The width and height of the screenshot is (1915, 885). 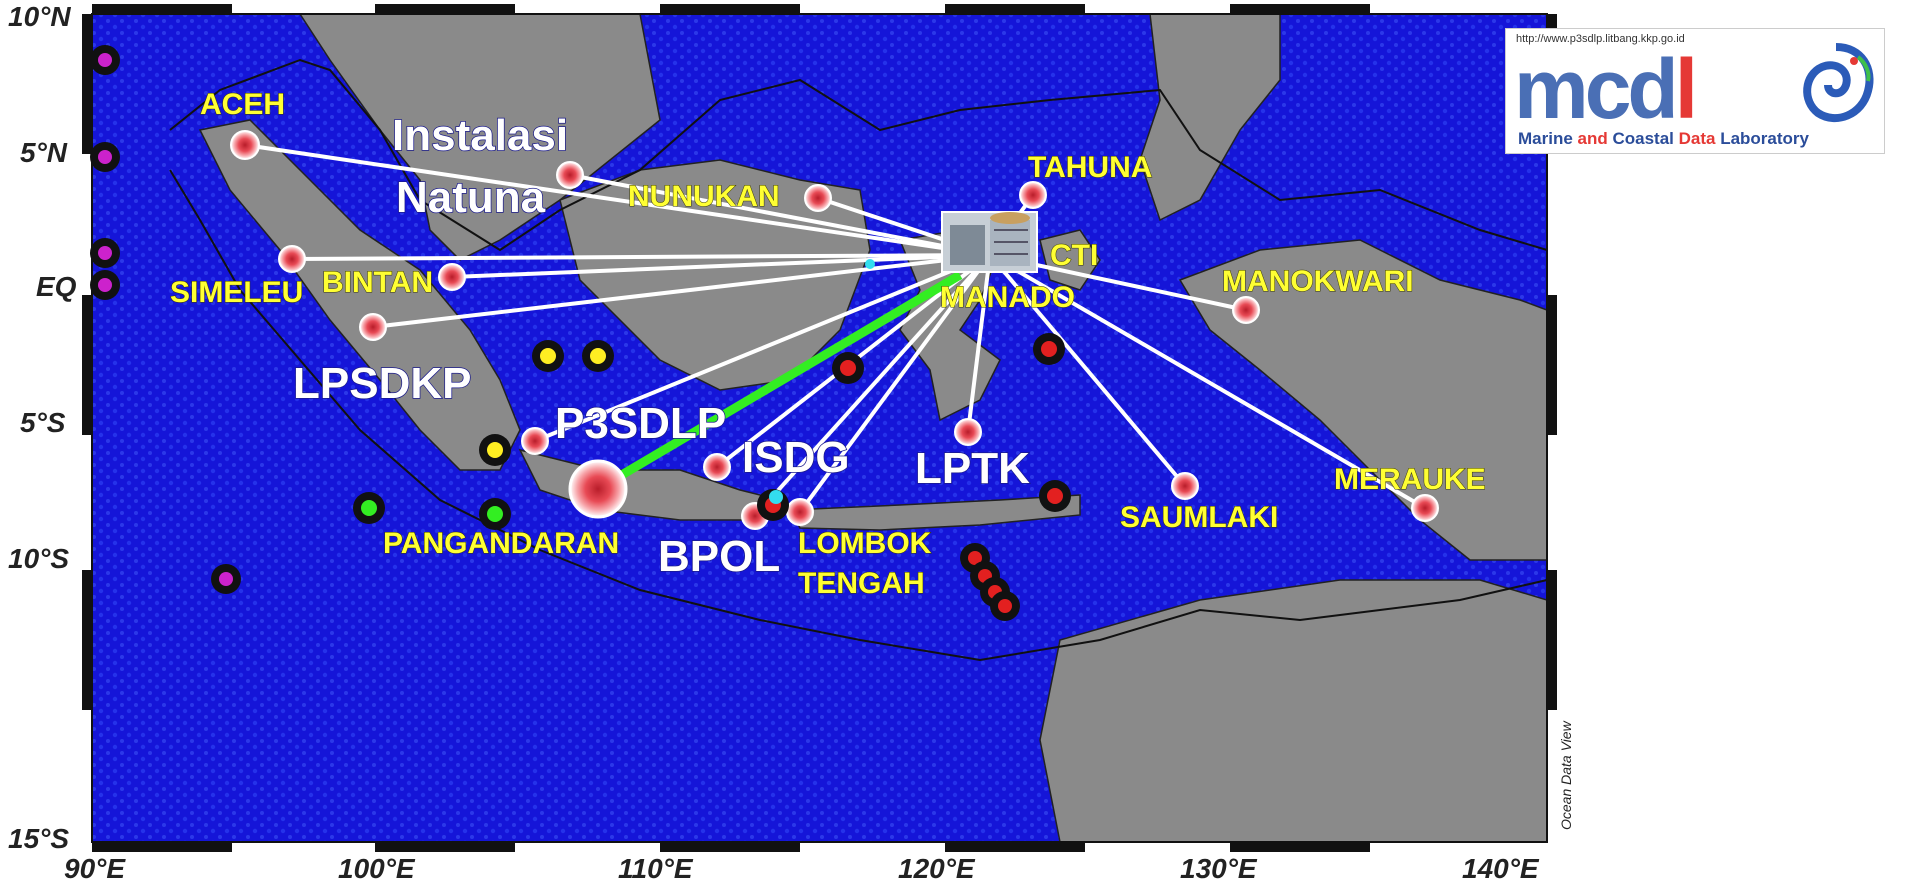 What do you see at coordinates (95, 868) in the screenshot?
I see `lon-tick-90e: 90°E` at bounding box center [95, 868].